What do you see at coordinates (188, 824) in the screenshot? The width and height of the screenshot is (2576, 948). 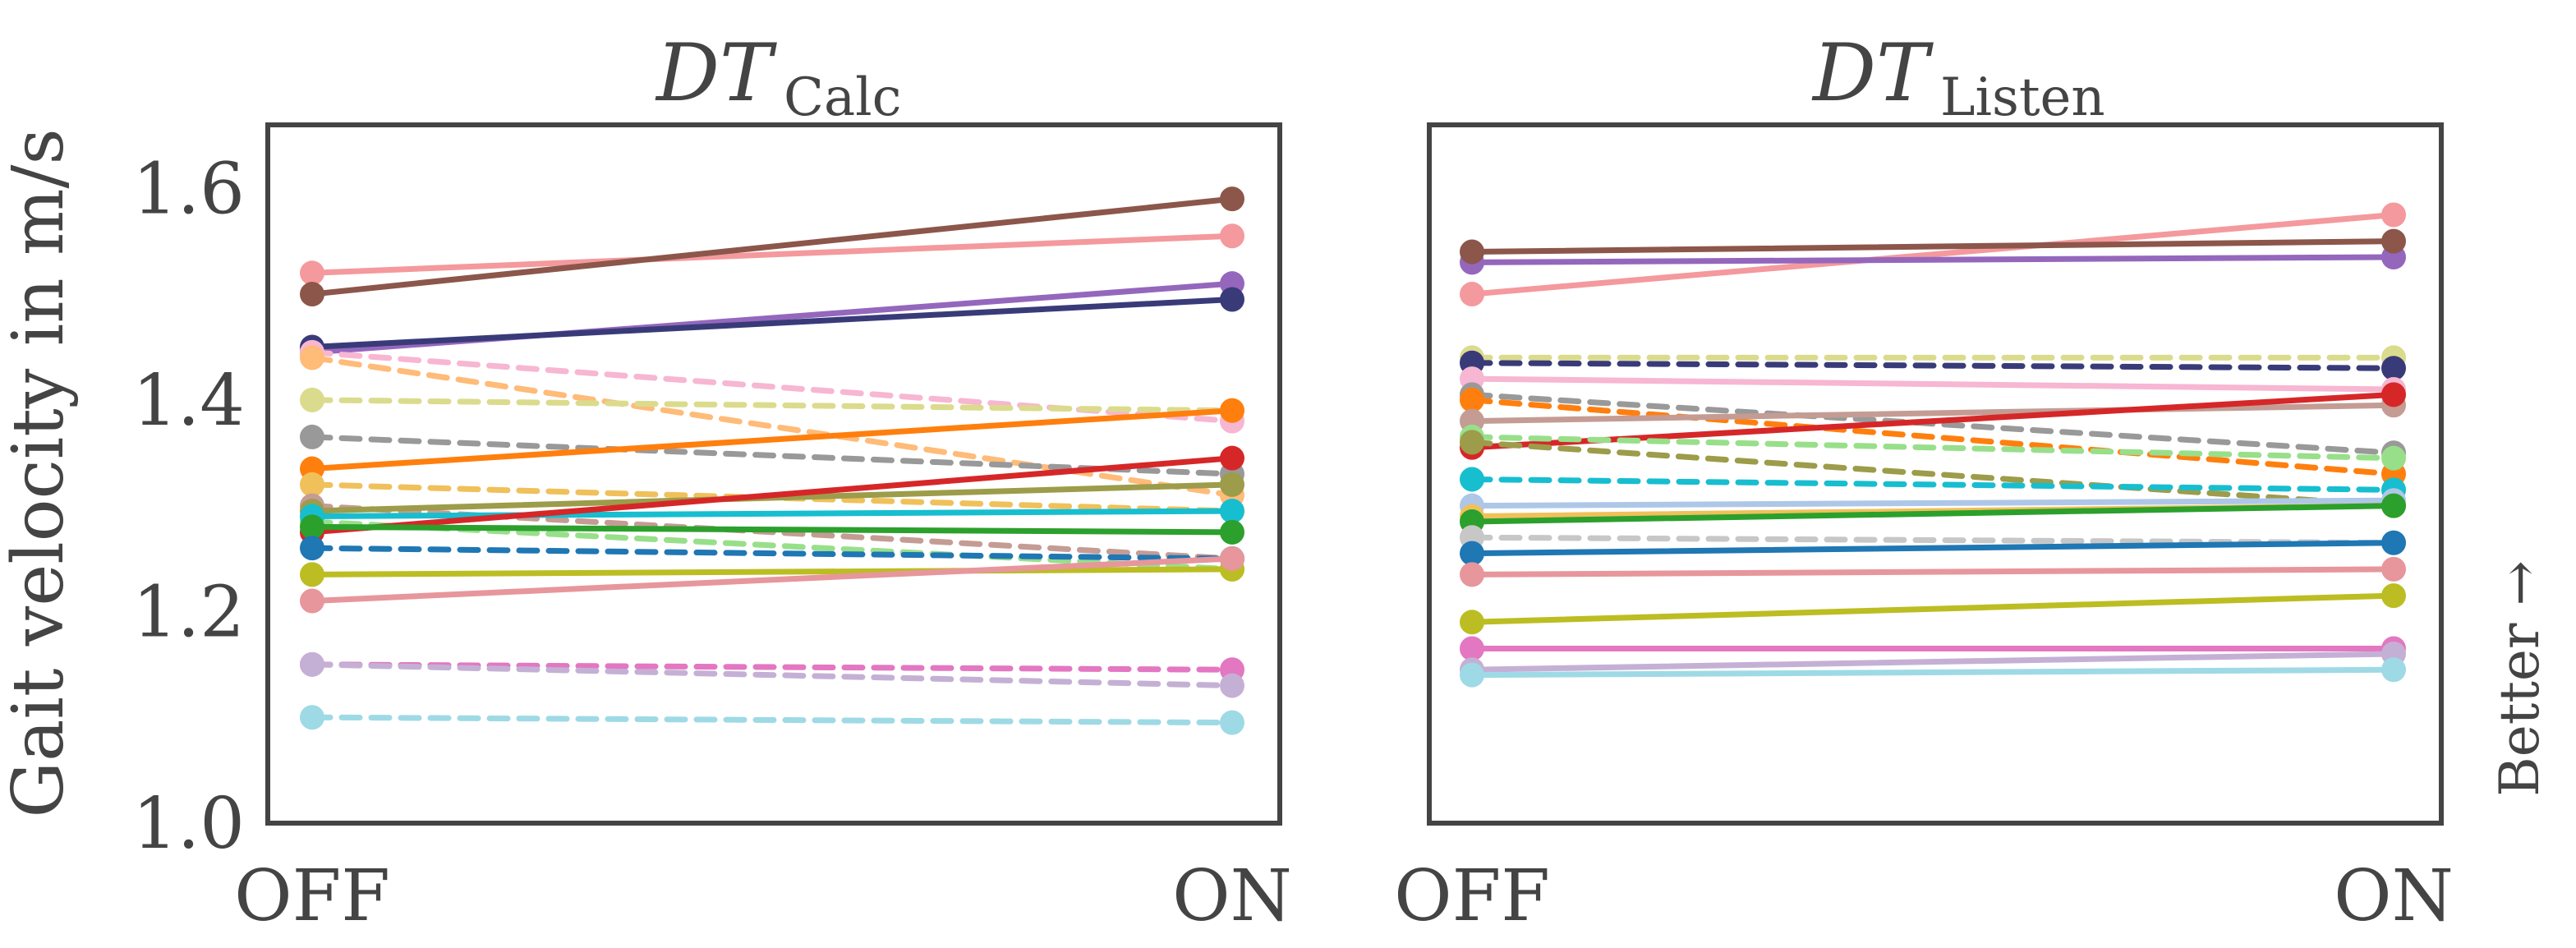 I see `y-tick-label: 1.0` at bounding box center [188, 824].